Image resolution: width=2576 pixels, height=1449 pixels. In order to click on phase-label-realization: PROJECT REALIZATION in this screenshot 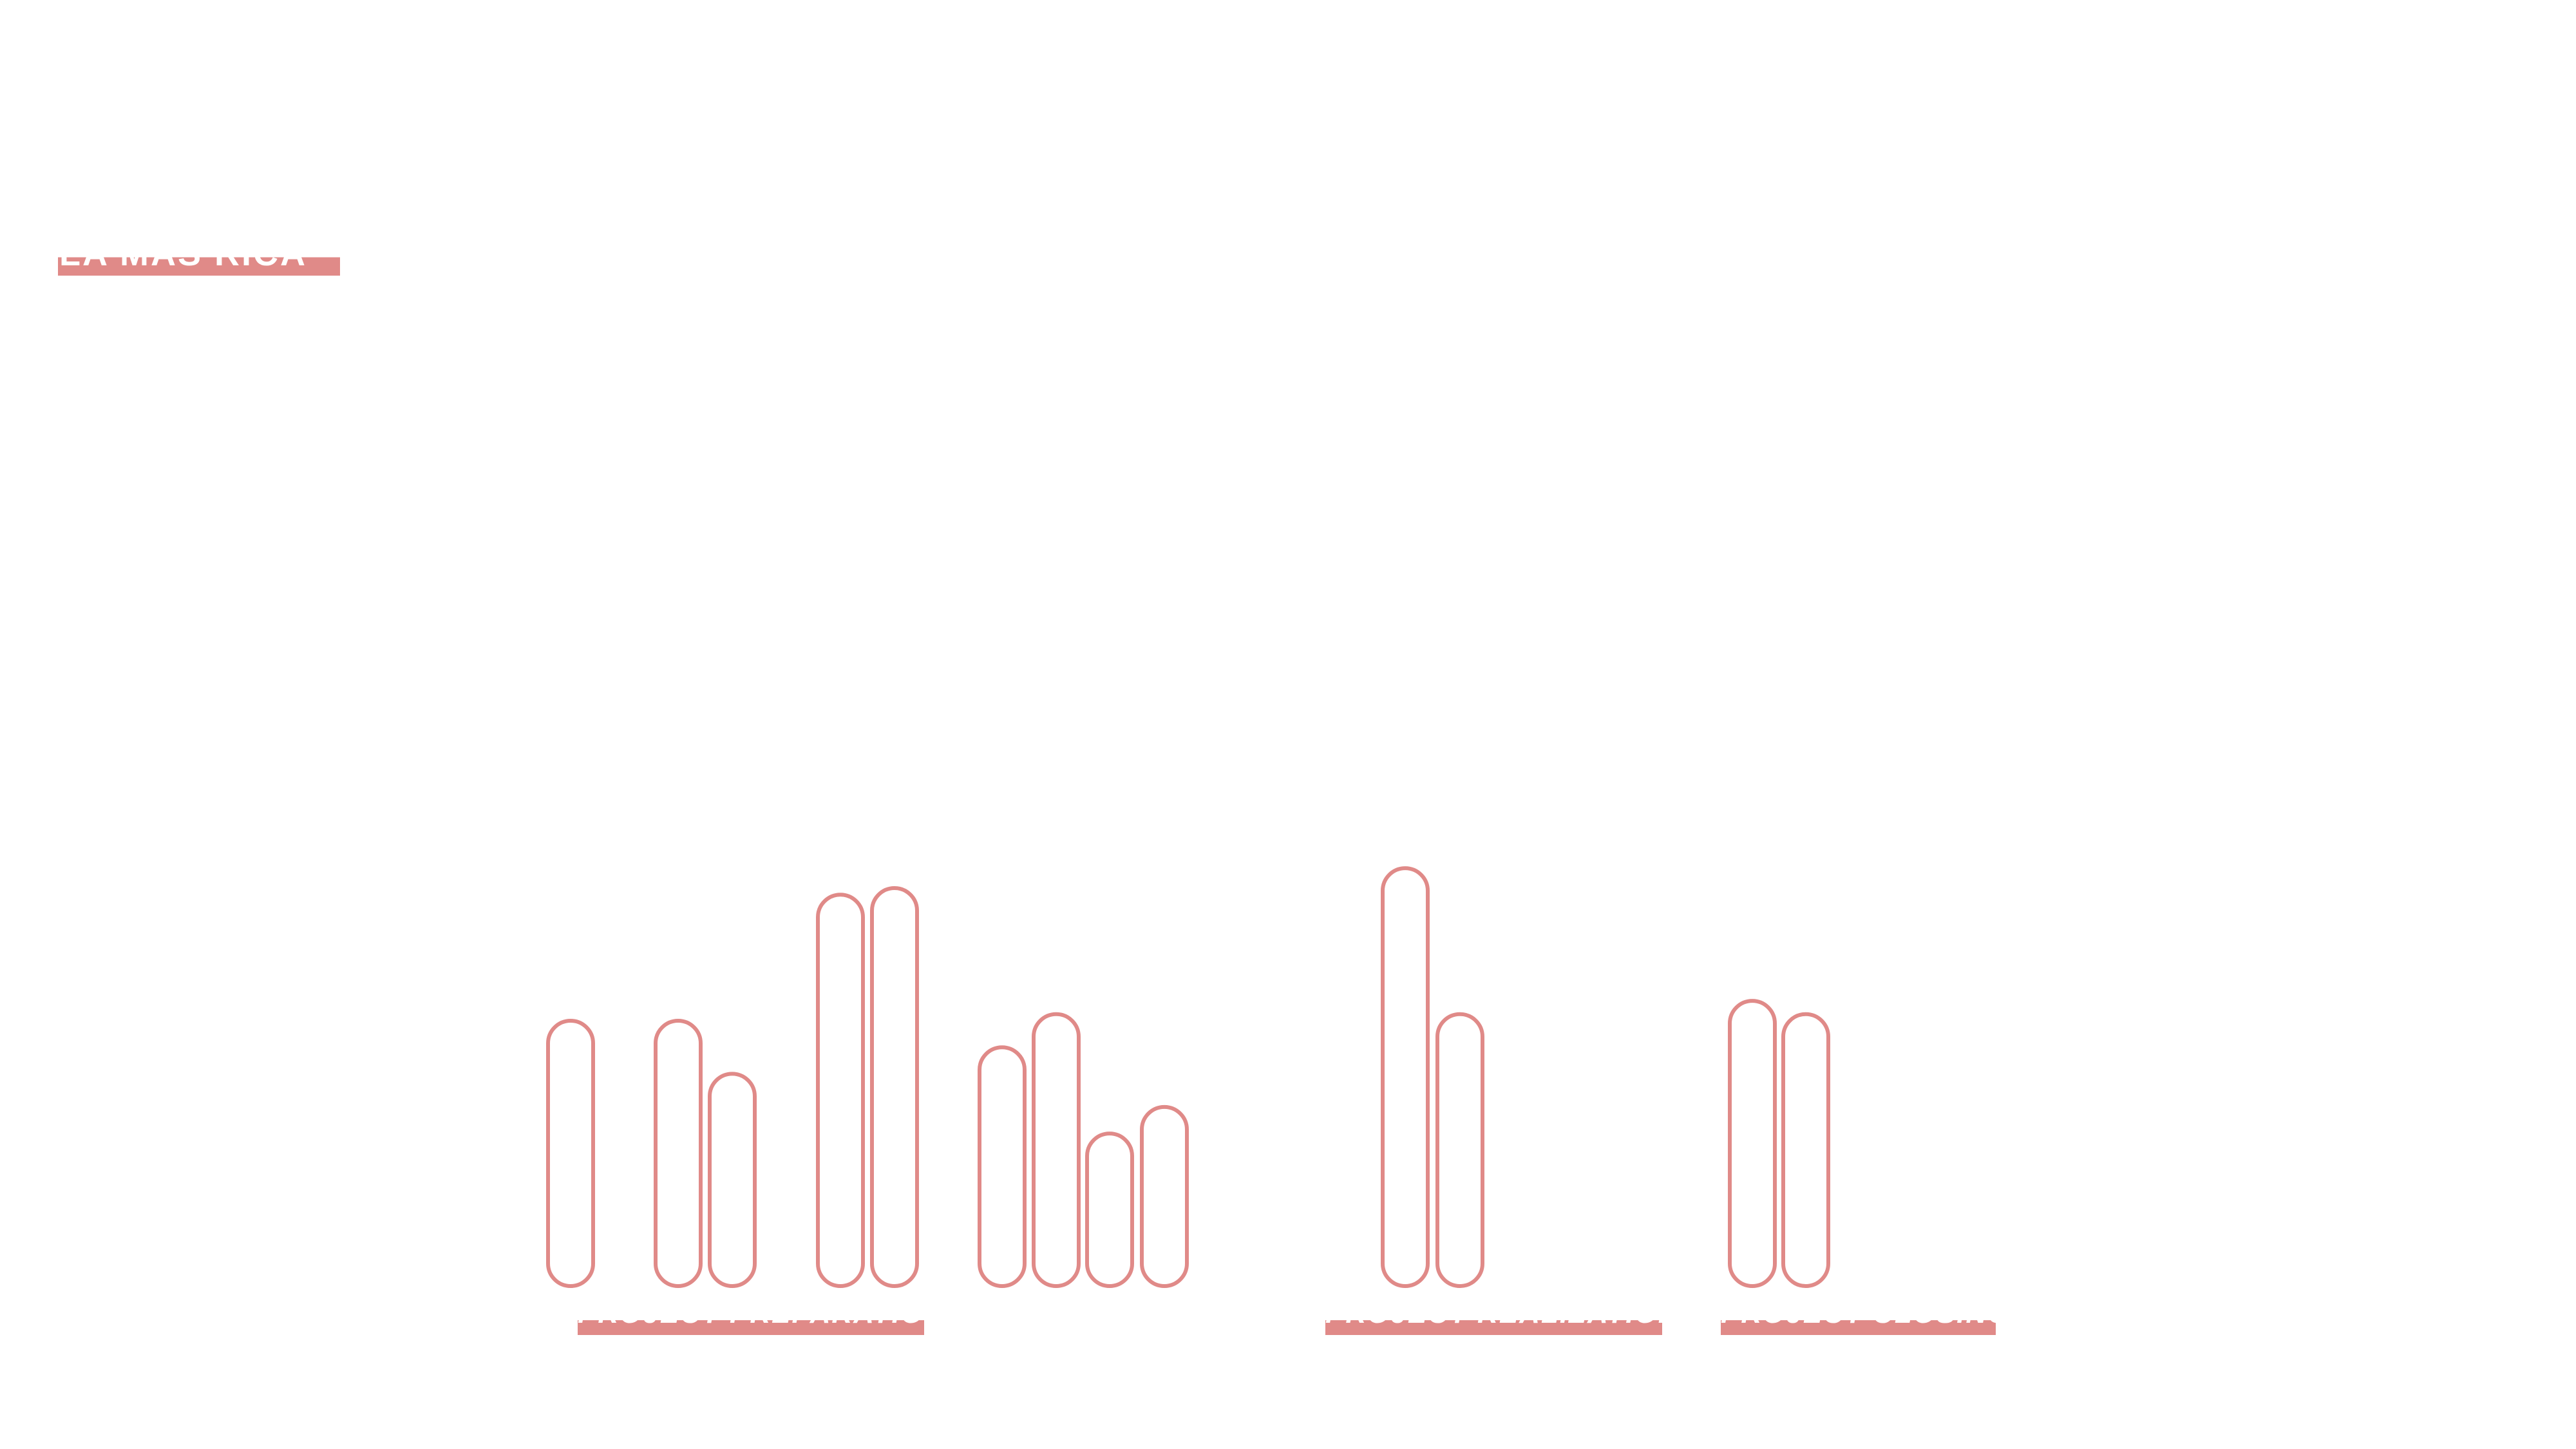, I will do `click(1494, 1318)`.